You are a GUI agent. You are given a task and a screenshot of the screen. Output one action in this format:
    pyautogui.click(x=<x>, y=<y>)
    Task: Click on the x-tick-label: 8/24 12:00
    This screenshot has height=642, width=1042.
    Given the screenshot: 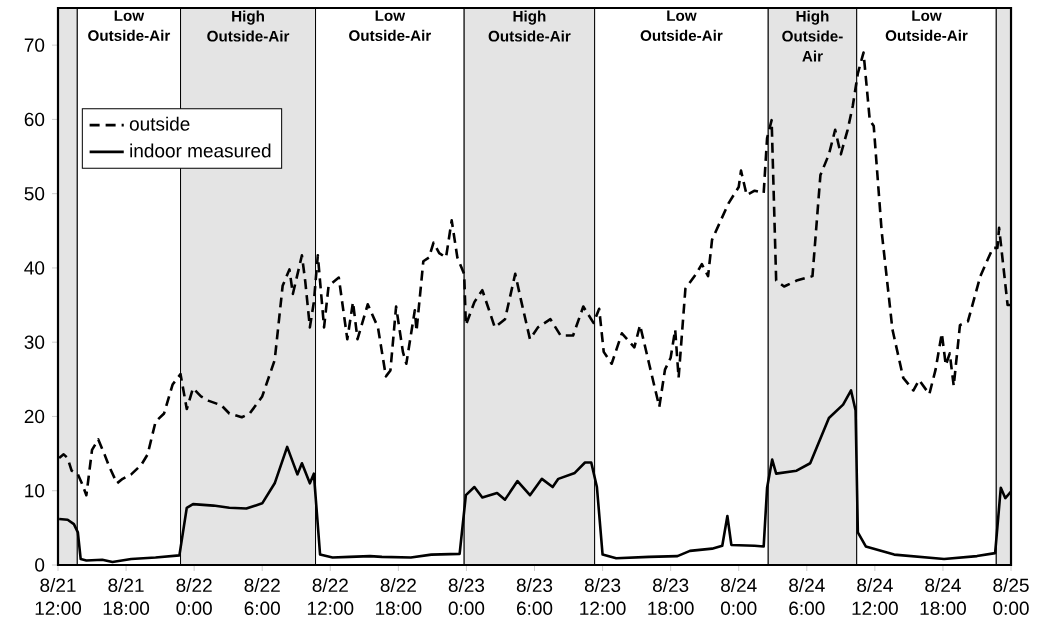 What is the action you would take?
    pyautogui.click(x=875, y=597)
    